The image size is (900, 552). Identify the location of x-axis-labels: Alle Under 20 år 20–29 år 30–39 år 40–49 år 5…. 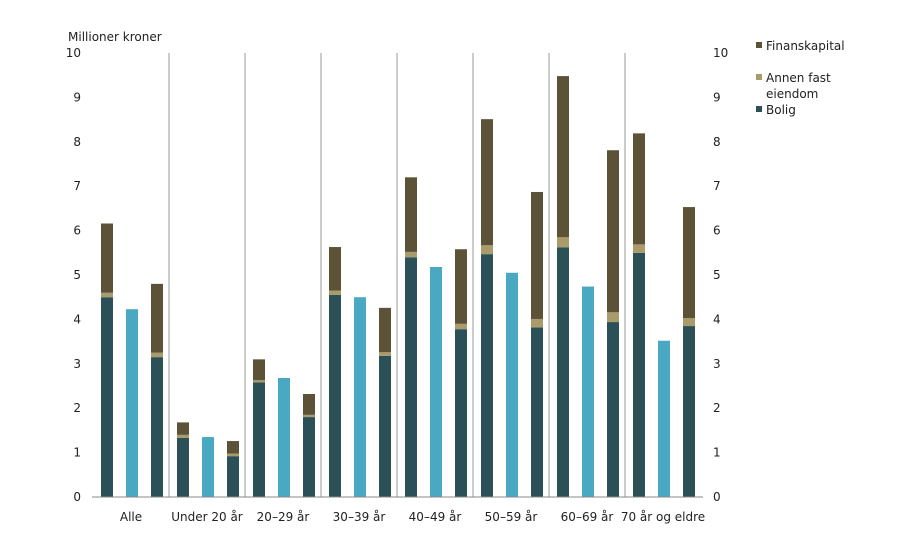
(412, 517).